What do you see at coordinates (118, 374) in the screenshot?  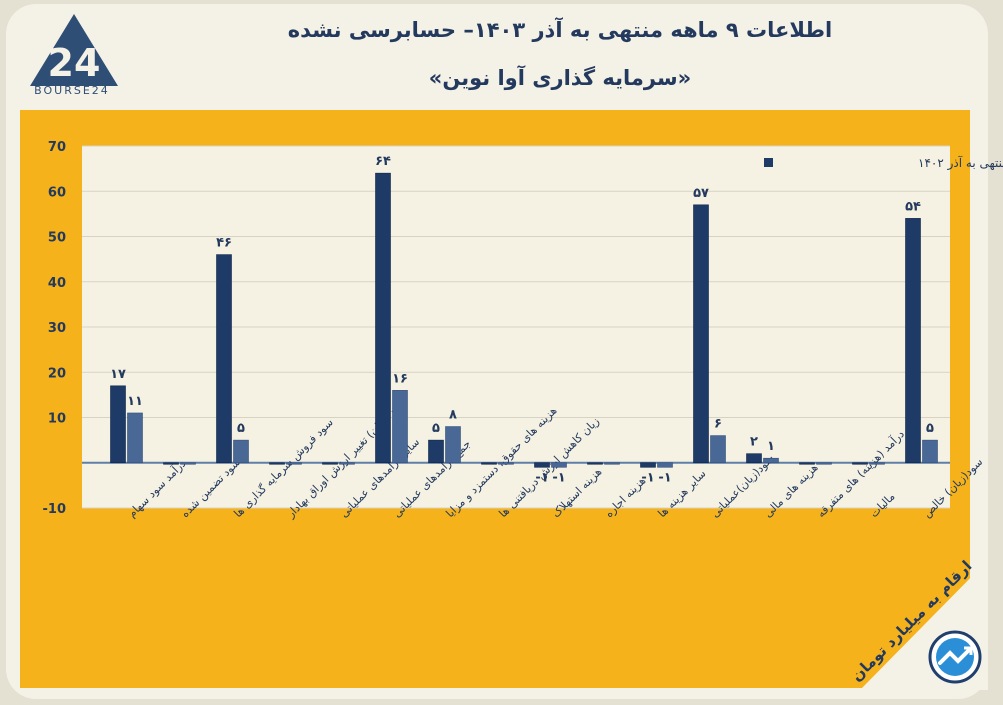 I see `bar-value-label: ۱۷` at bounding box center [118, 374].